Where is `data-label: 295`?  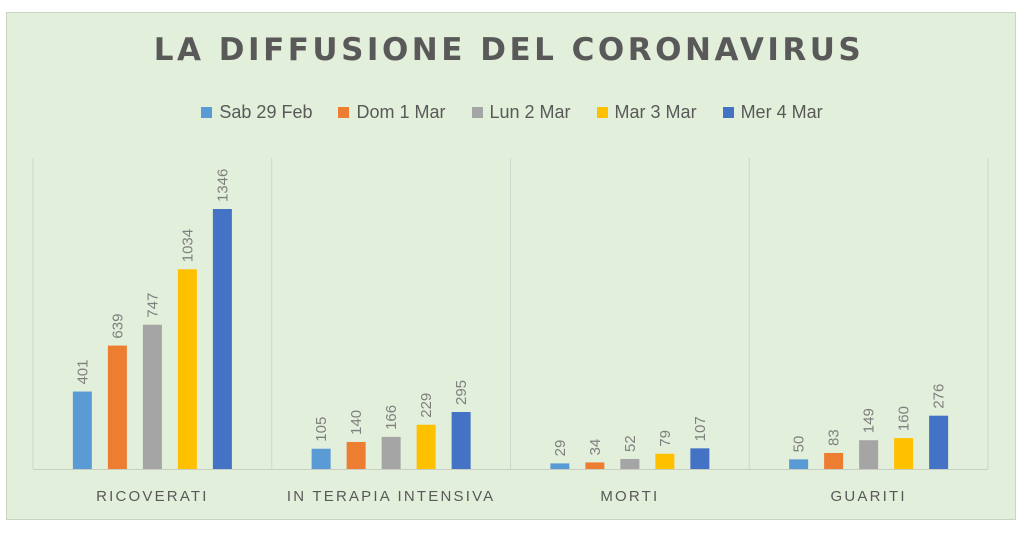
data-label: 295 is located at coordinates (461, 392).